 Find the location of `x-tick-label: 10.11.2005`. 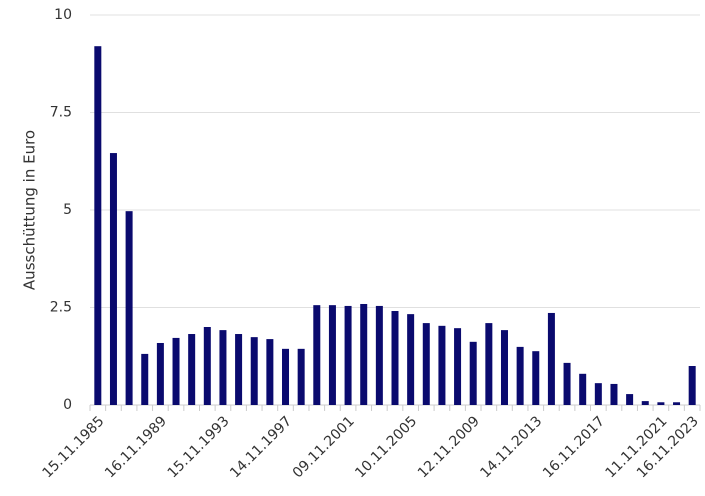

x-tick-label: 10.11.2005 is located at coordinates (386, 447).